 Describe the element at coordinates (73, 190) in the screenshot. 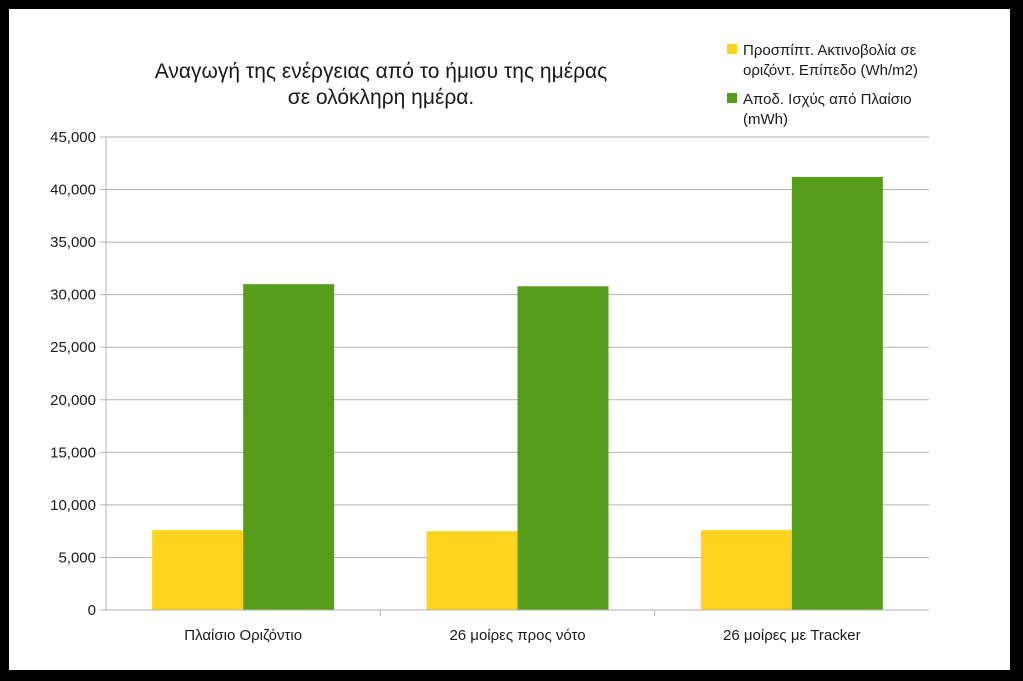

I see `y-axis-tick-label: 40,000` at that location.